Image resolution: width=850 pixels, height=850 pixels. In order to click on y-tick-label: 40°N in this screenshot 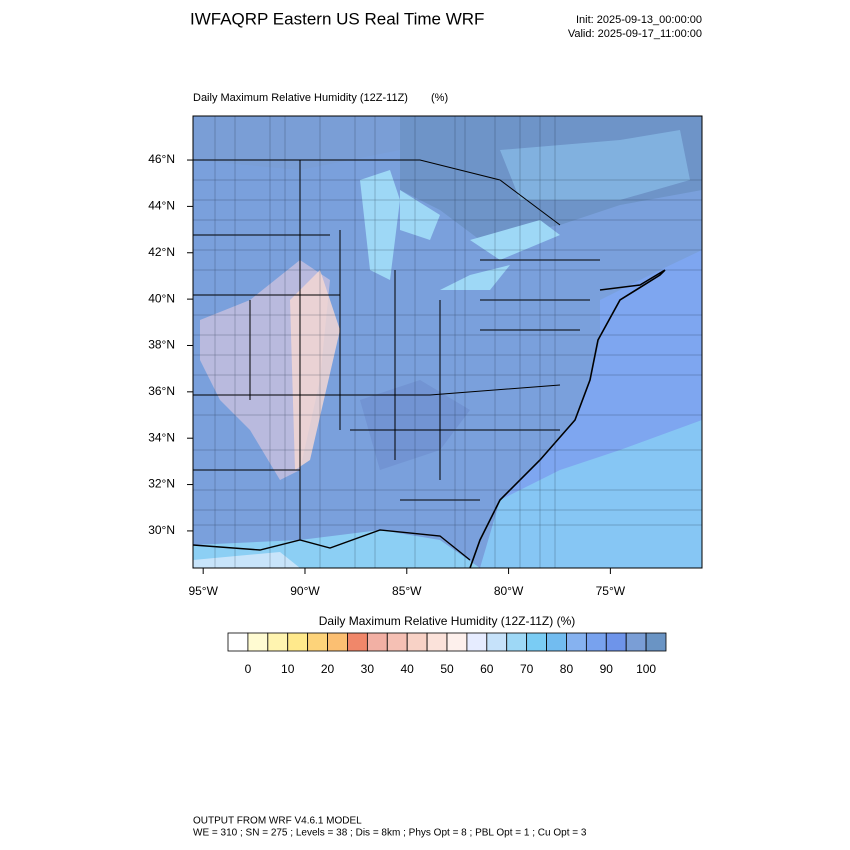, I will do `click(161, 298)`.